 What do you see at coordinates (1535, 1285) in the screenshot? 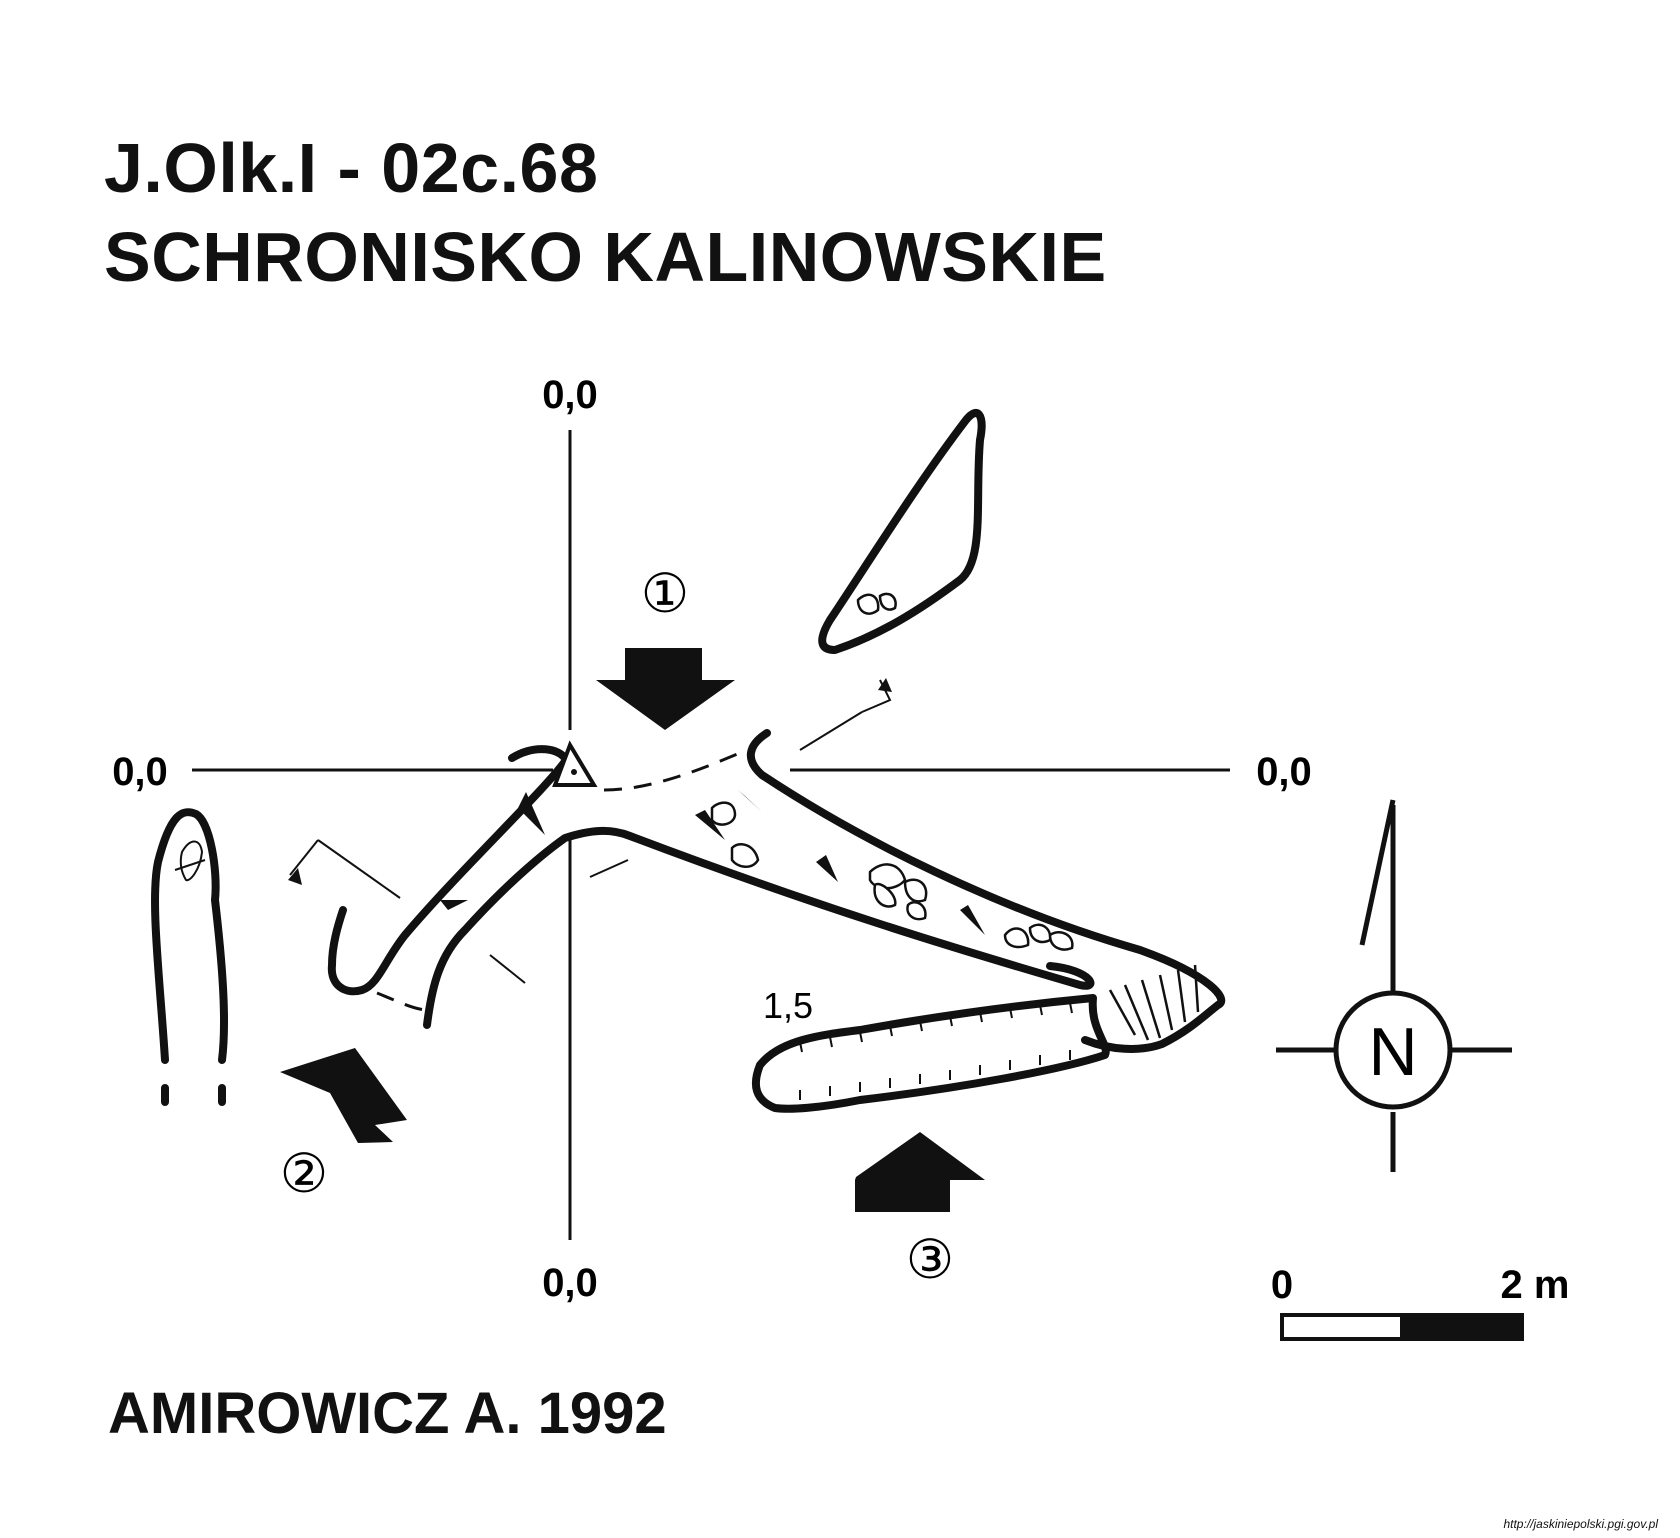
I see `scale-end-label: 2 m` at bounding box center [1535, 1285].